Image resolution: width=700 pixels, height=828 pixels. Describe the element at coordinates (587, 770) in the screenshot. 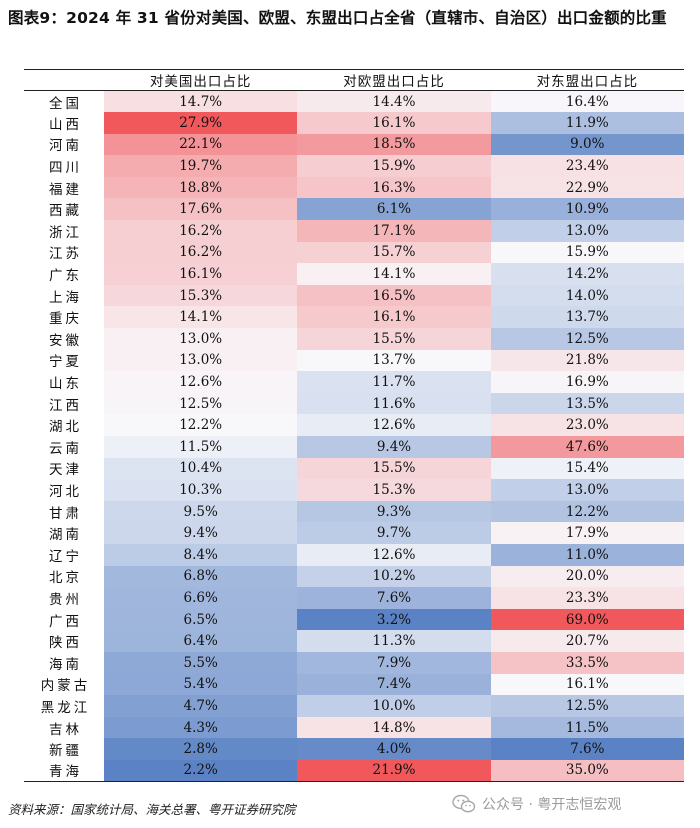

I see `cell-asean-share: 35.0%` at that location.